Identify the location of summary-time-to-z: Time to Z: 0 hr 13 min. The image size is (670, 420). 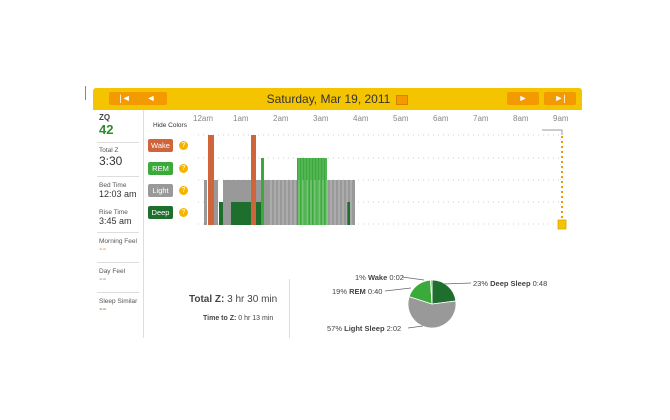
(238, 318).